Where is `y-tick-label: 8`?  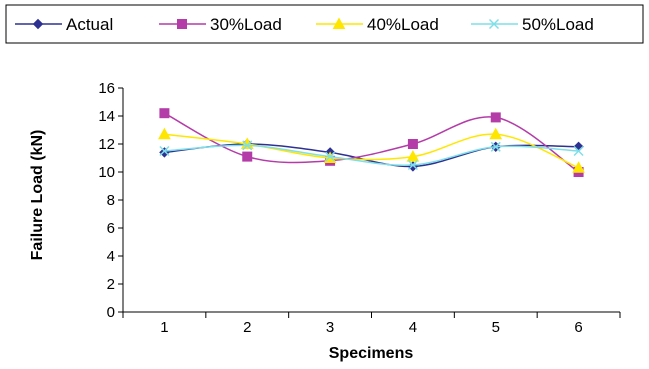
y-tick-label: 8 is located at coordinates (111, 200).